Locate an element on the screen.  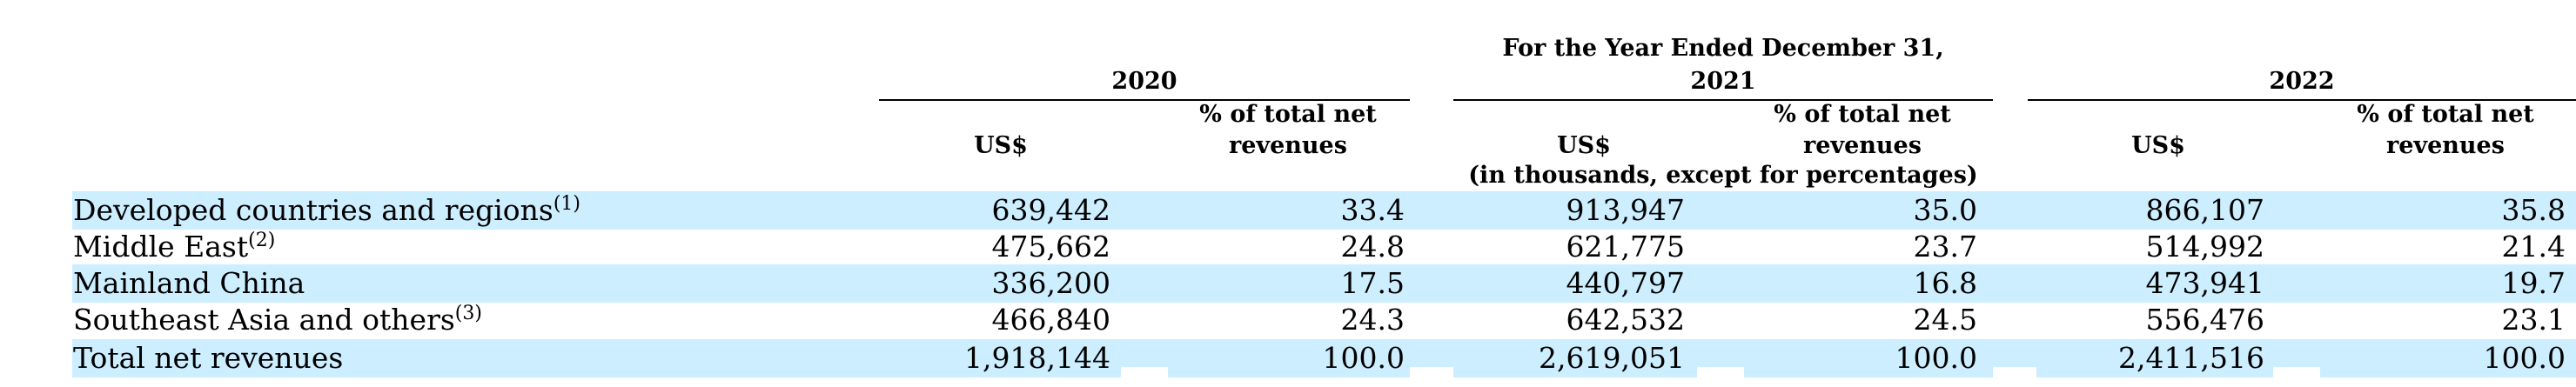
cell-pct-2020: 24.8 is located at coordinates (1373, 247).